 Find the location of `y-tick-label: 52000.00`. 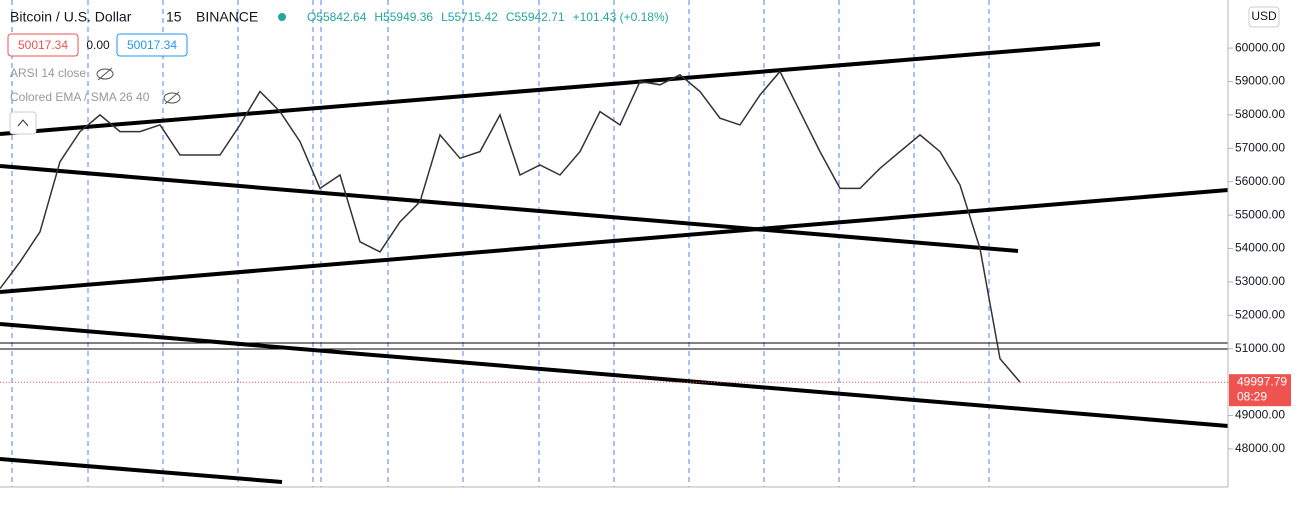

y-tick-label: 52000.00 is located at coordinates (1260, 314).